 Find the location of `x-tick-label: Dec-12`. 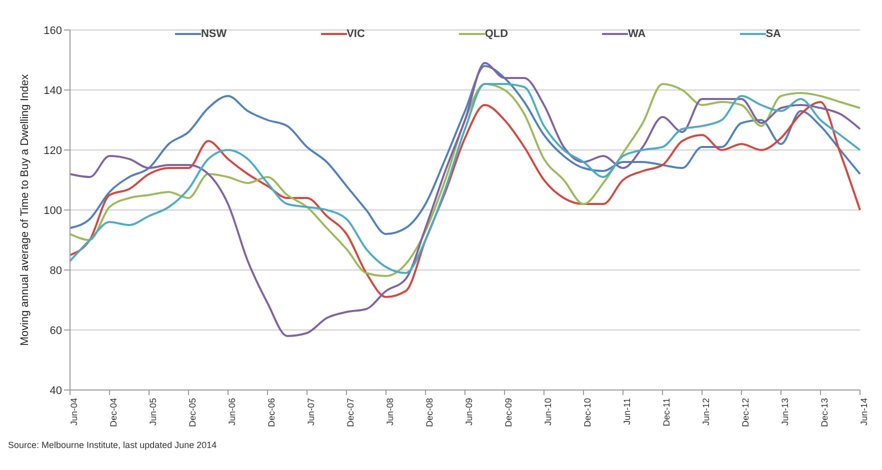

x-tick-label: Dec-12 is located at coordinates (745, 413).